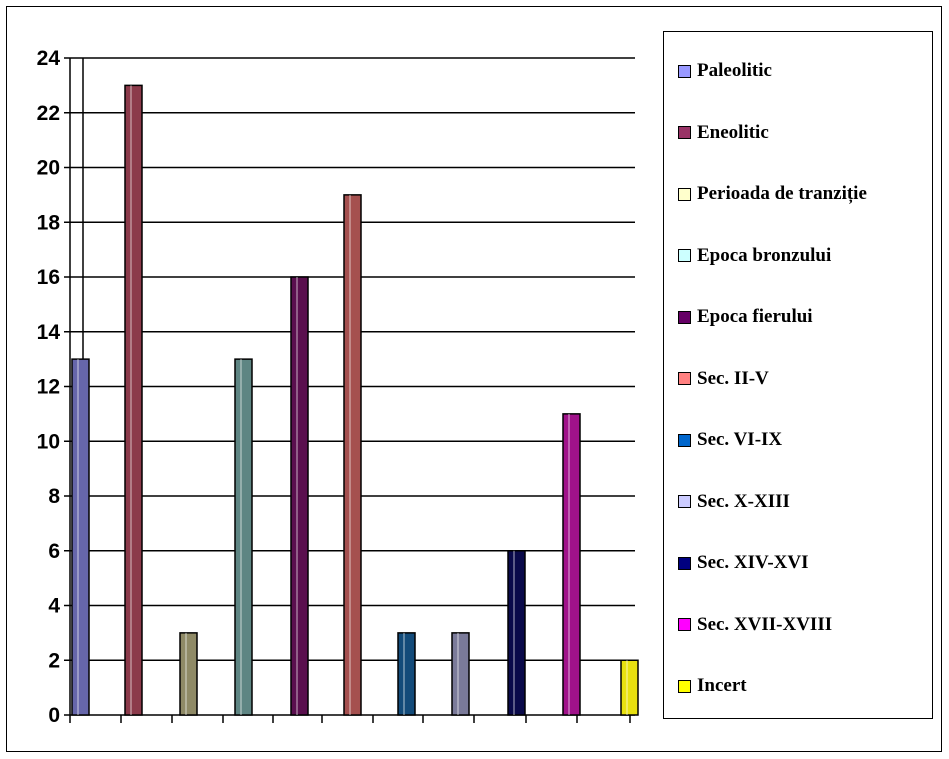 The width and height of the screenshot is (949, 759). I want to click on y-tick-label: 4, so click(54, 606).